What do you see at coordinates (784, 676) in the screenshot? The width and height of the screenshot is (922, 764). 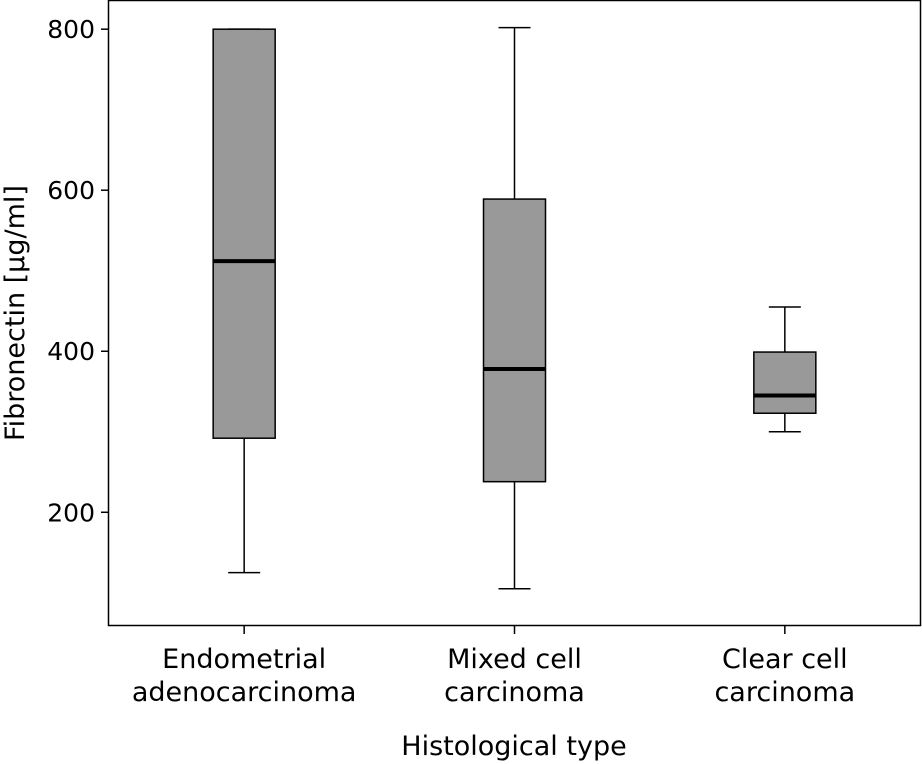 I see `x-category-label: Clear cell carcinoma` at bounding box center [784, 676].